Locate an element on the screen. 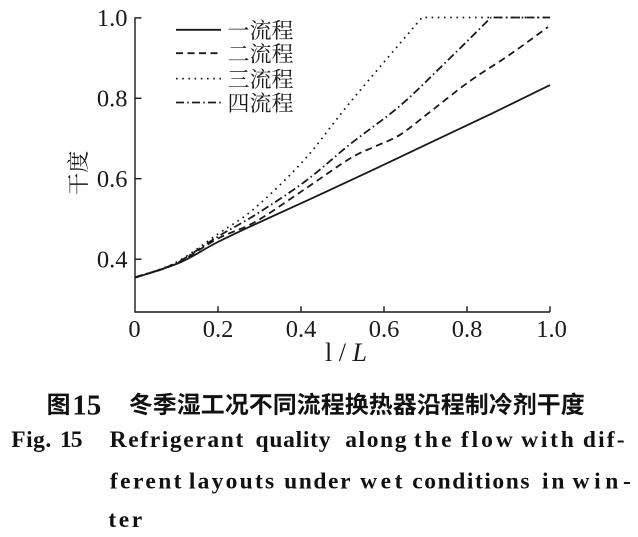 This screenshot has width=638, height=537. svg-text: under is located at coordinates (317, 482).